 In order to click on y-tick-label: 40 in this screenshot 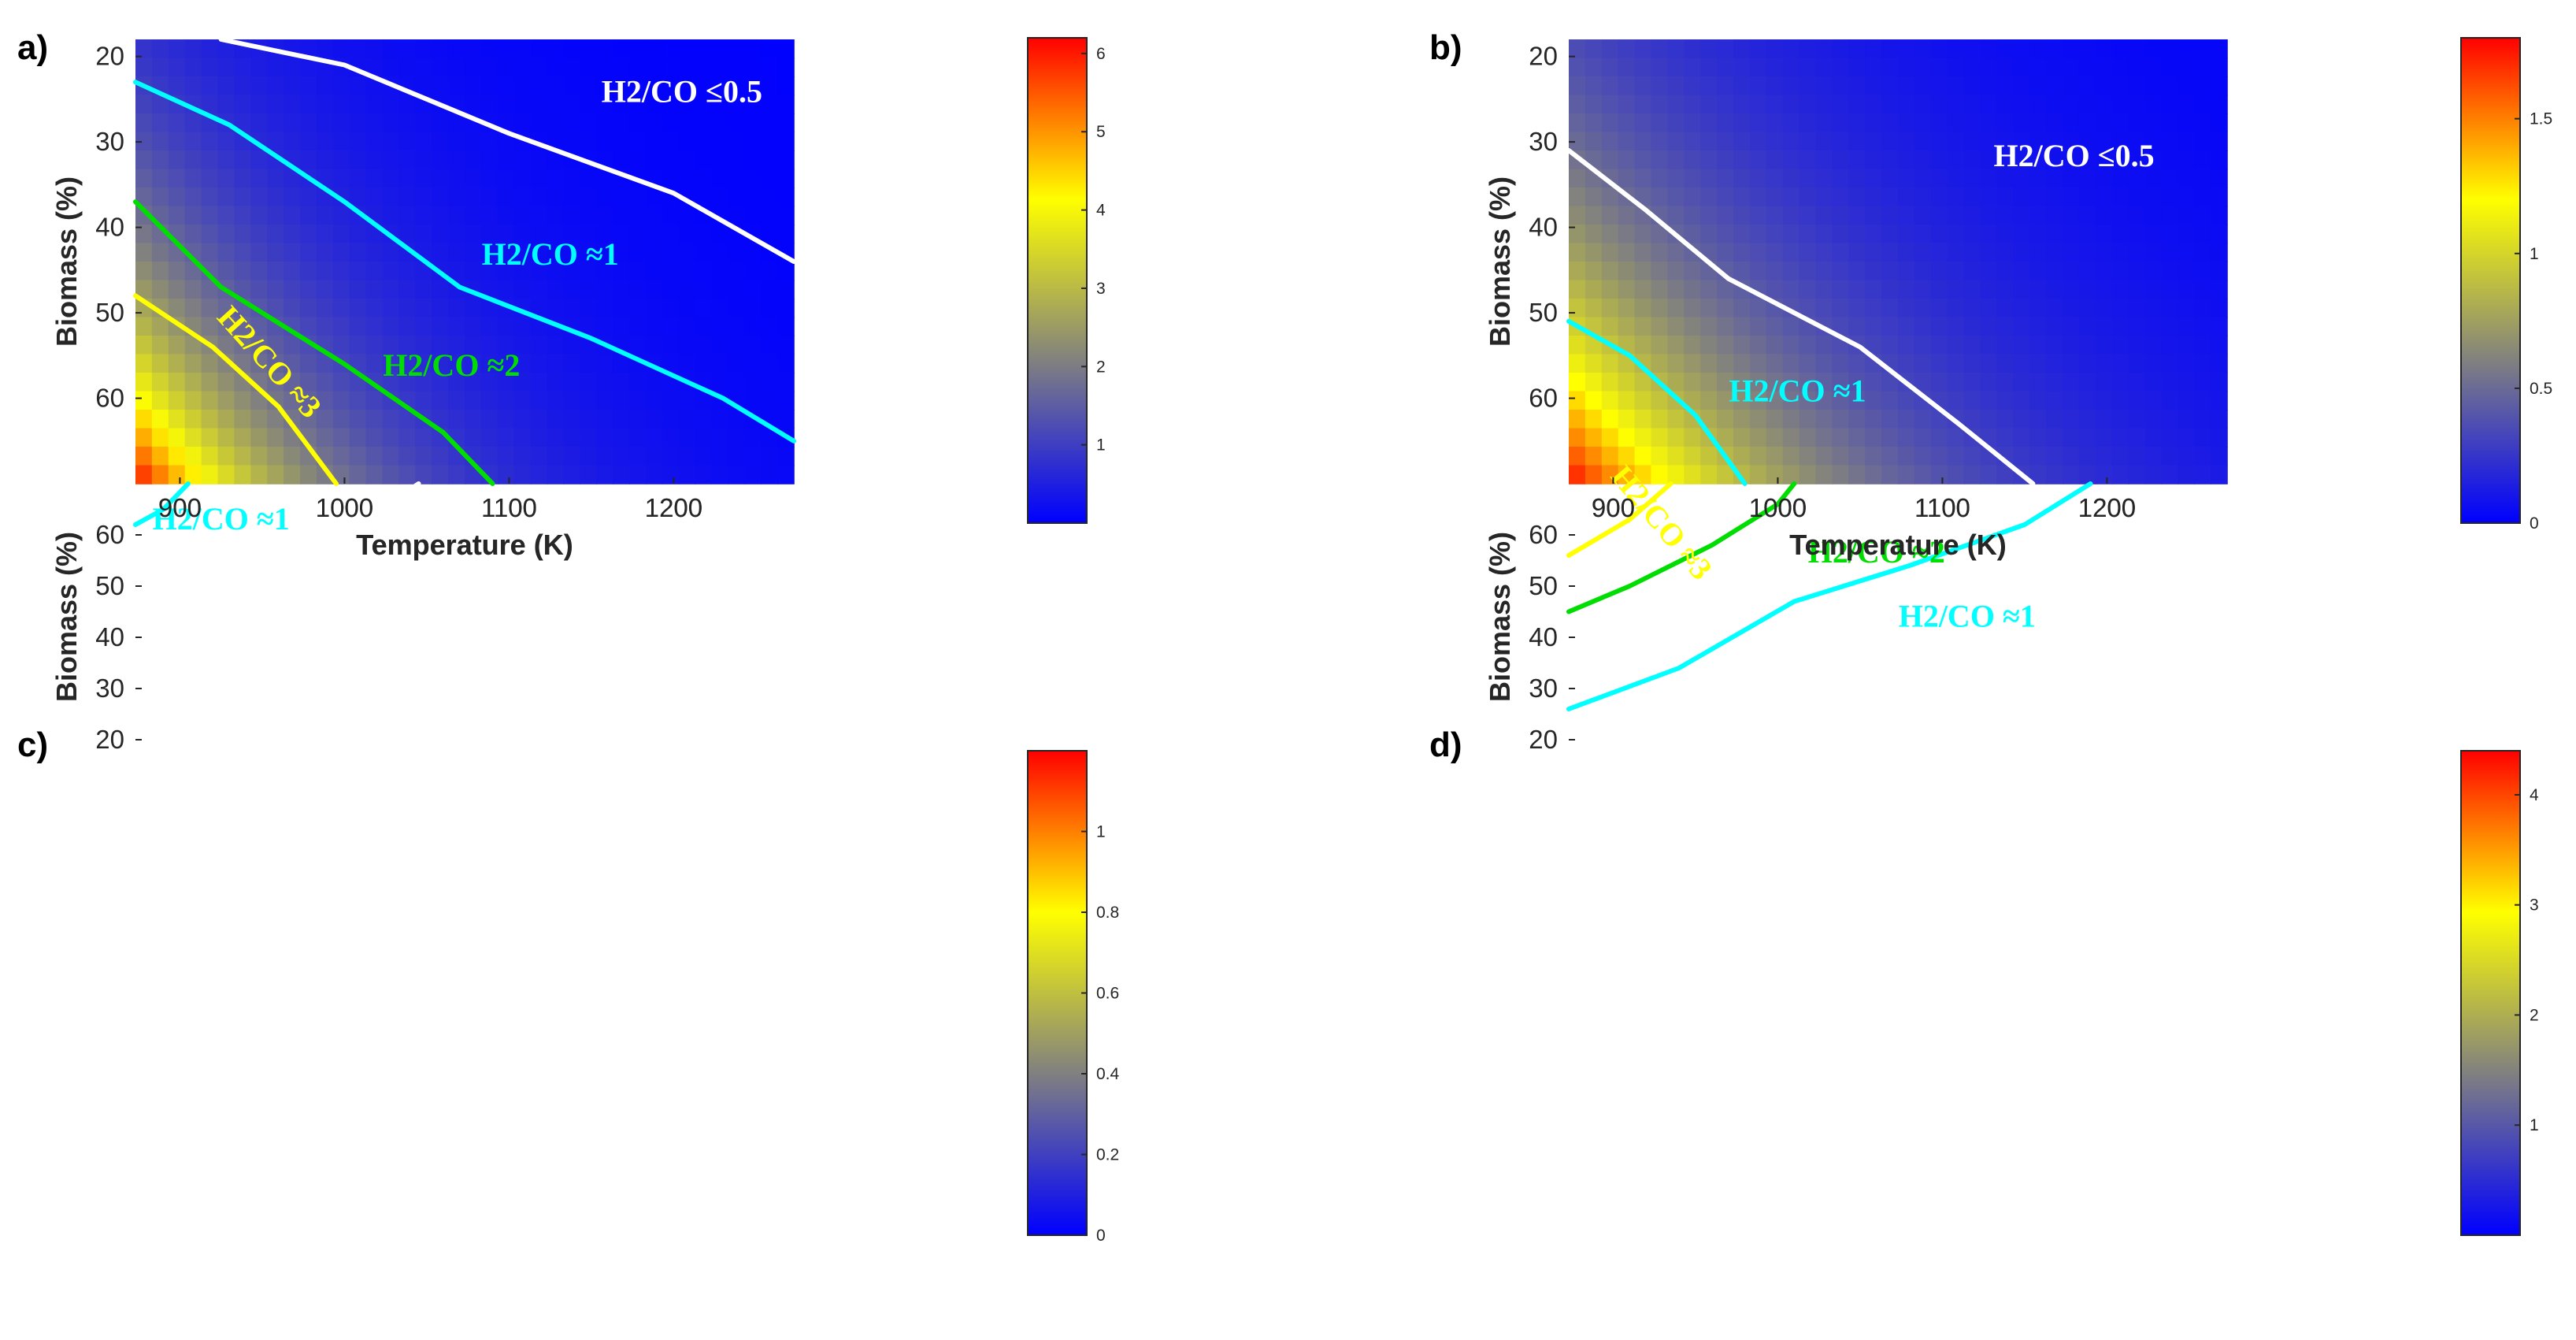, I will do `click(109, 636)`.